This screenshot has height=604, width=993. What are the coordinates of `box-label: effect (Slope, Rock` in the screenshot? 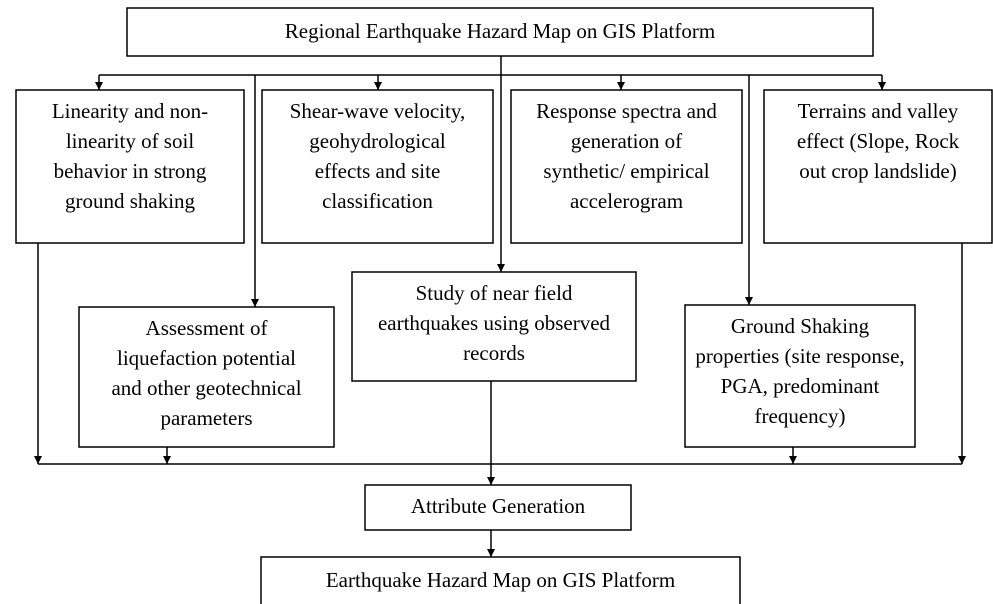 It's located at (878, 141).